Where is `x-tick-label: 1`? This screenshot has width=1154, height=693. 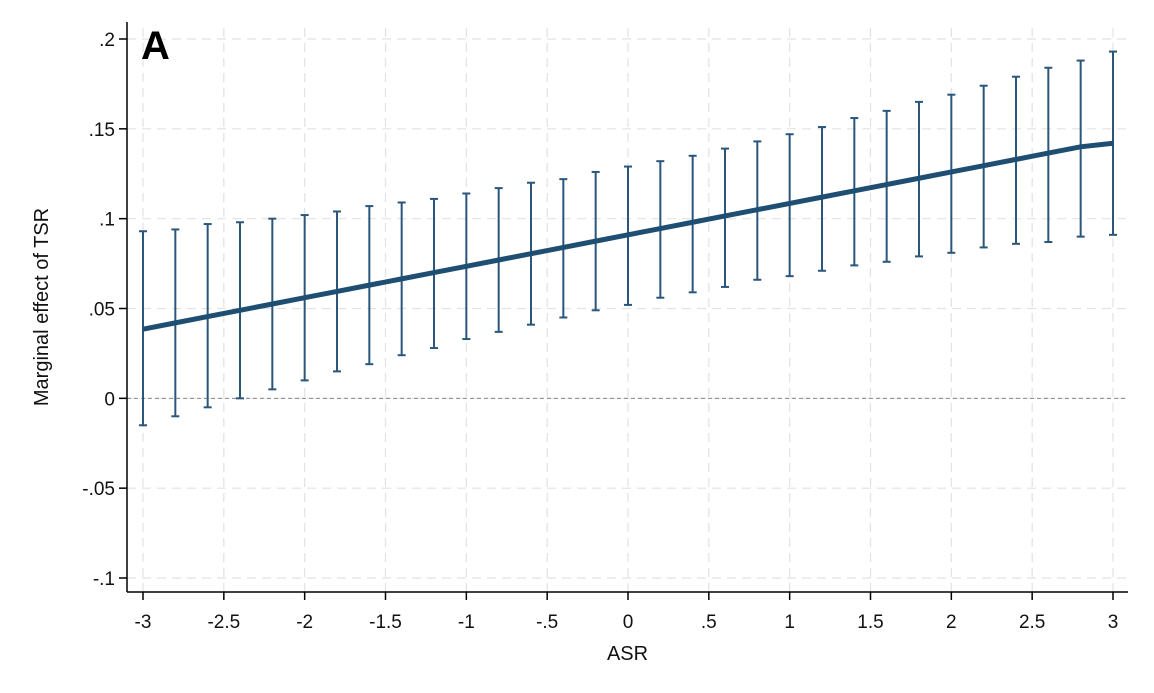 x-tick-label: 1 is located at coordinates (789, 622).